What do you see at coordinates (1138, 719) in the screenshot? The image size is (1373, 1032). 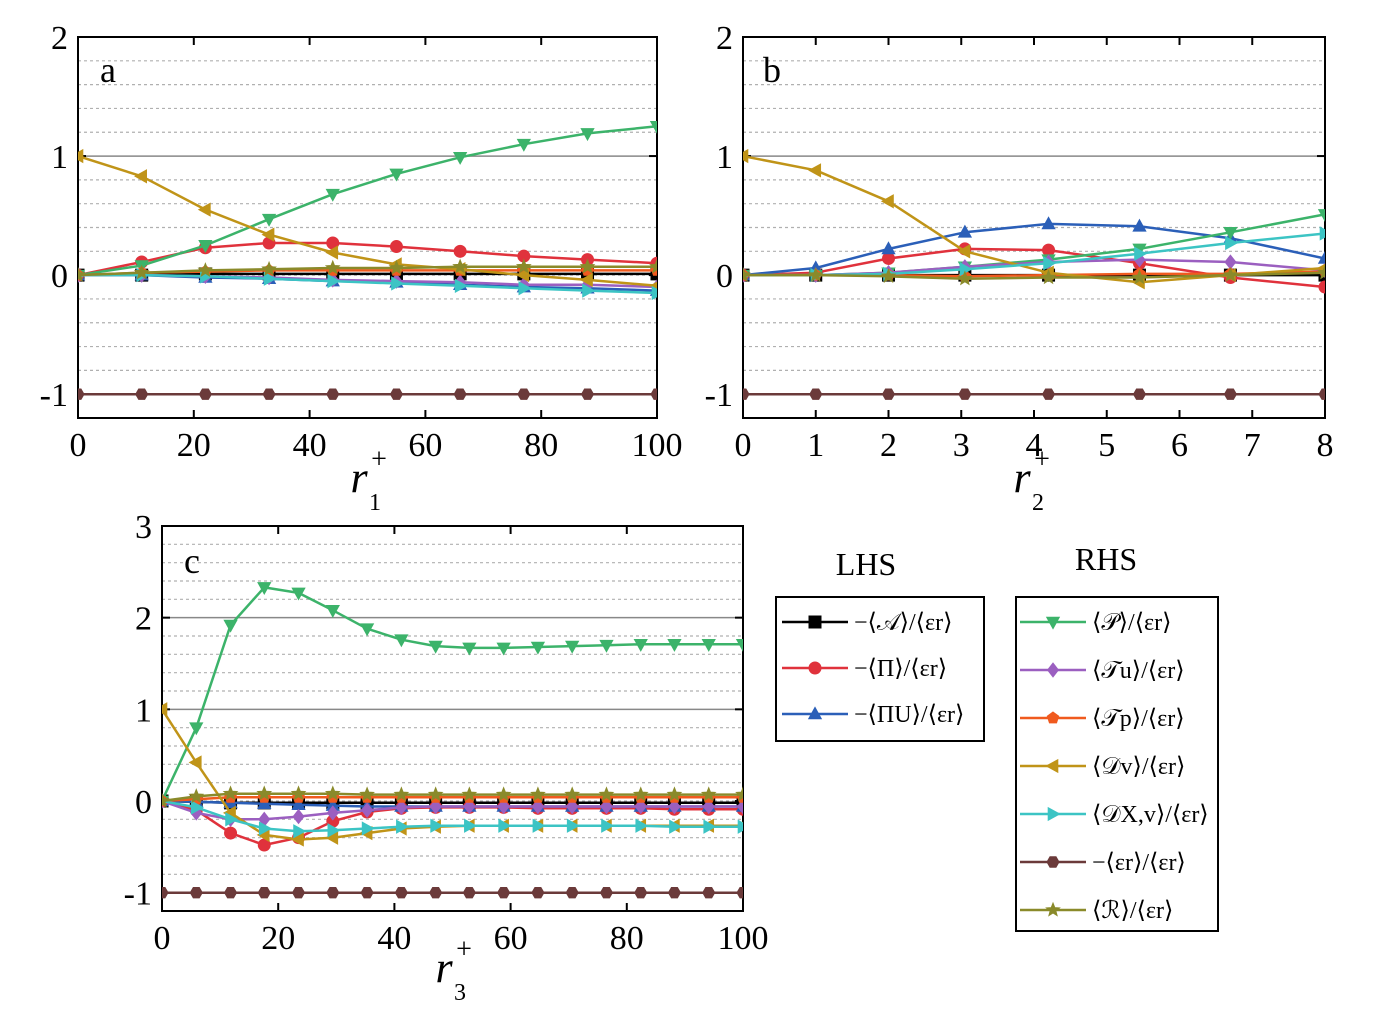 I see `legend-label-Tp: ⟨𝒯p⟩/⟨εr⟩` at bounding box center [1138, 719].